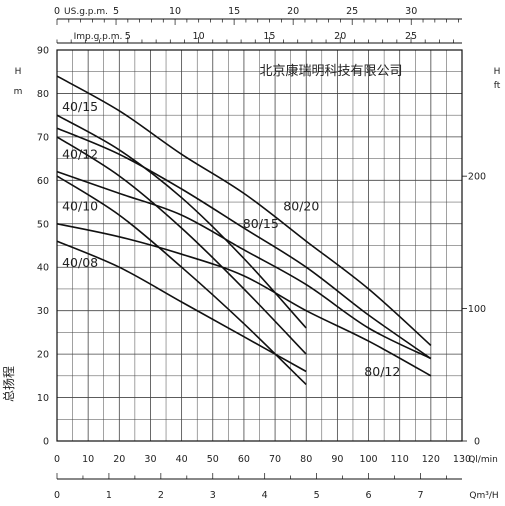 The width and height of the screenshot is (505, 506). What do you see at coordinates (265, 495) in the screenshot?
I see `m3h-axis-tick-label: 4` at bounding box center [265, 495].